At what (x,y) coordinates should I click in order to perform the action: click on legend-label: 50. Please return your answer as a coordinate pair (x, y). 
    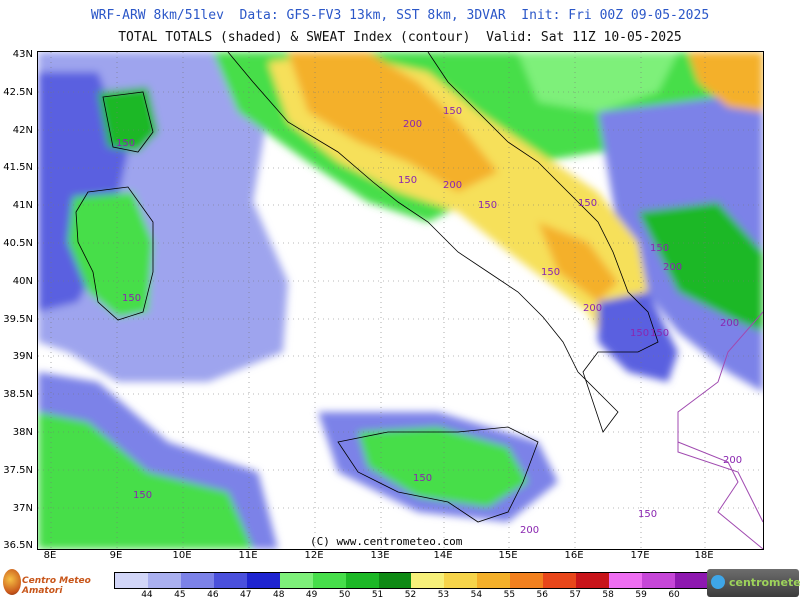
    Looking at the image, I should click on (344, 595).